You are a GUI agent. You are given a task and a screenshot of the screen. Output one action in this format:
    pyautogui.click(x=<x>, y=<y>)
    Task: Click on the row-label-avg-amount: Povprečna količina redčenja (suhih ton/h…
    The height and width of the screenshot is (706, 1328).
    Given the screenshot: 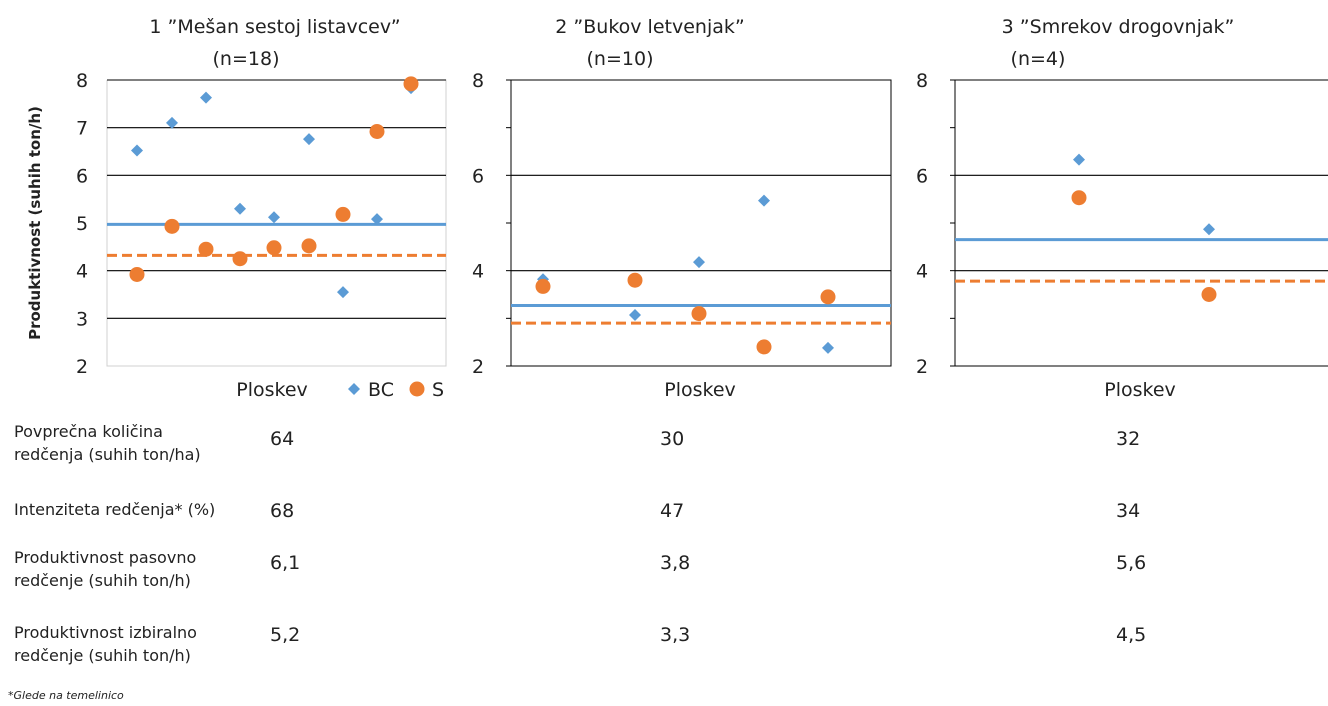 What is the action you would take?
    pyautogui.click(x=107, y=443)
    